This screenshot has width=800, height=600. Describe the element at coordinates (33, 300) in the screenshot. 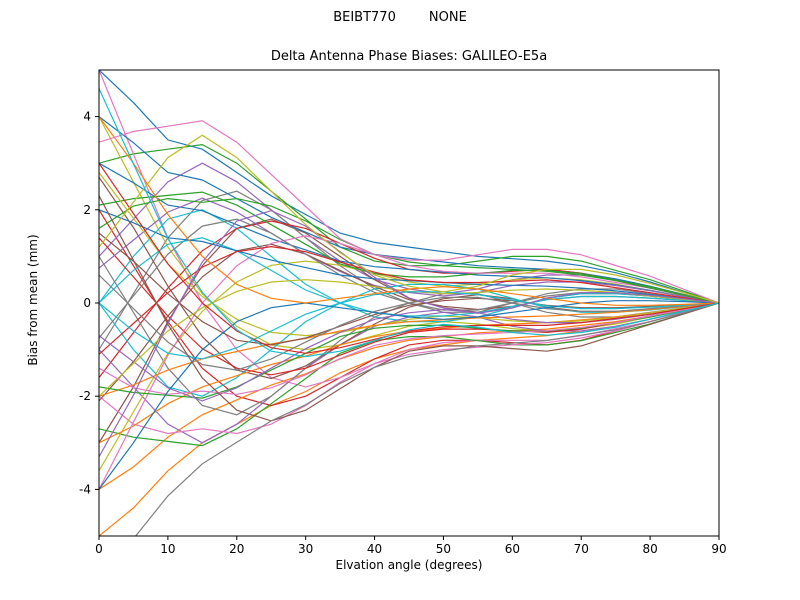

I see `y-axis-label: Bias from mean (mm)` at that location.